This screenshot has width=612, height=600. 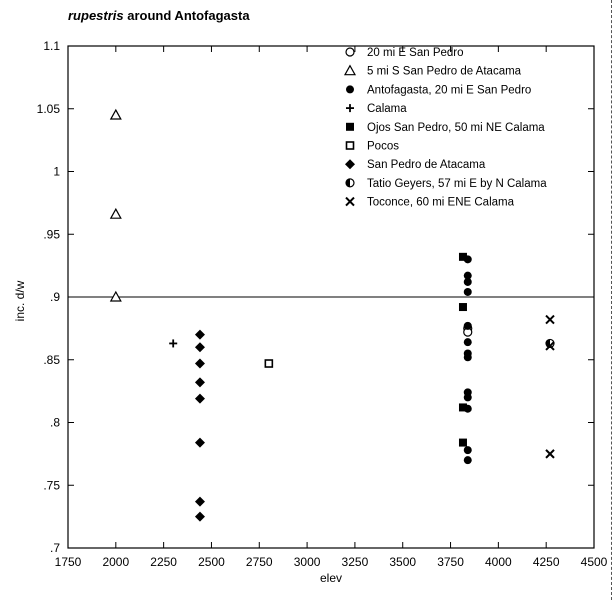 I want to click on legend-item: San Pedro de Atacama, so click(x=415, y=165).